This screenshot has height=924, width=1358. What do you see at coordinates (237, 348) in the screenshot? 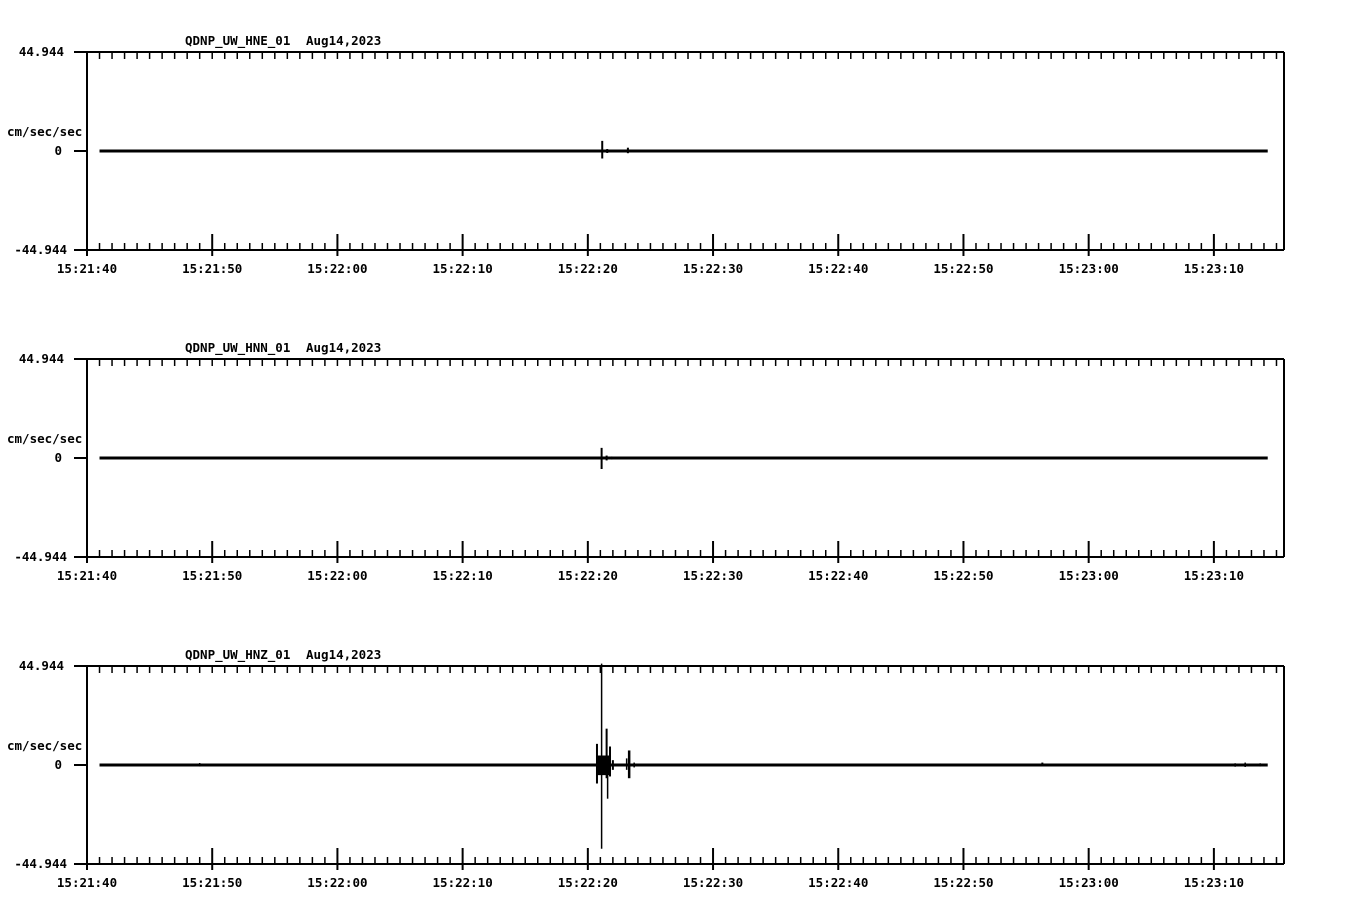
I see `panel-title: QDNP_UW_HNN_01` at bounding box center [237, 348].